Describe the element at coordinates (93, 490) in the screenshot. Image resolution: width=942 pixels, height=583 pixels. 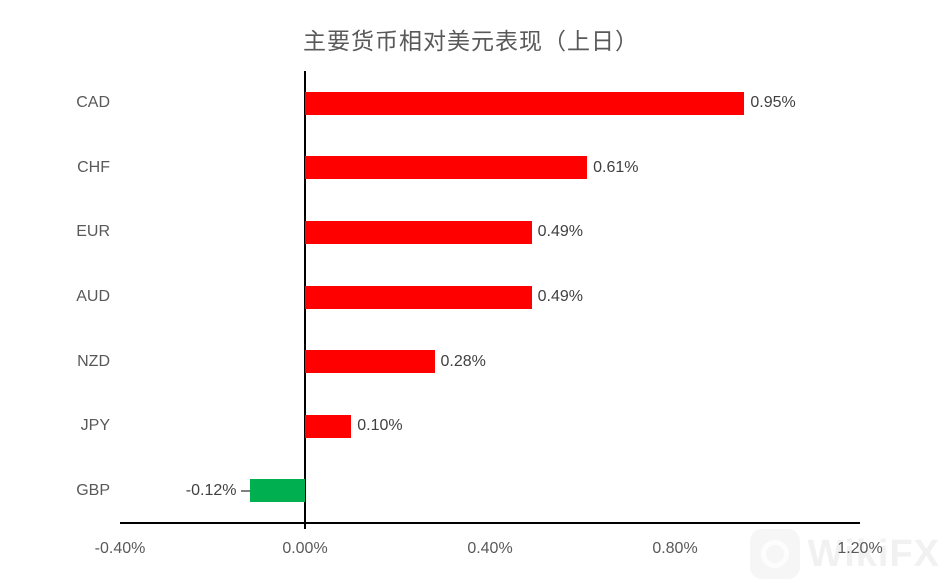
I see `category-label: GBP` at that location.